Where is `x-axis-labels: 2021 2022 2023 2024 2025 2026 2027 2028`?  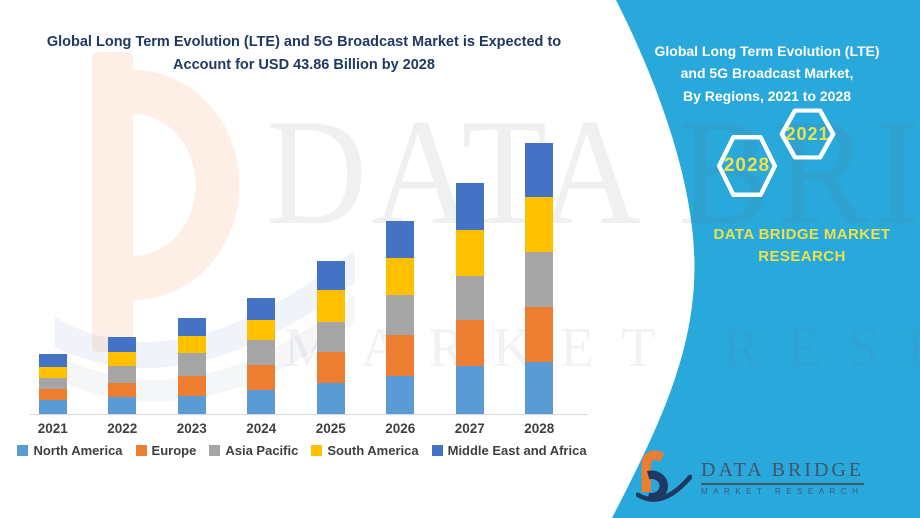 x-axis-labels: 2021 2022 2023 2024 2025 2026 2027 2028 is located at coordinates (296, 428).